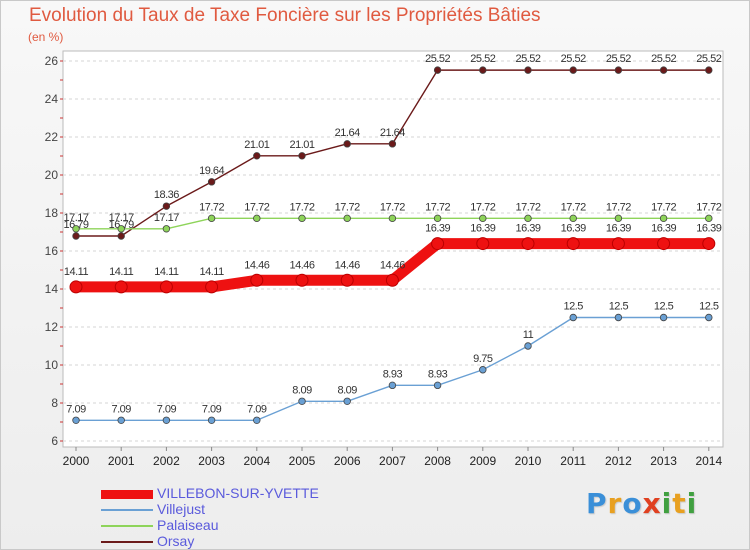 This screenshot has width=750, height=550. What do you see at coordinates (127, 542) in the screenshot?
I see `legend-swatch-orsay` at bounding box center [127, 542].